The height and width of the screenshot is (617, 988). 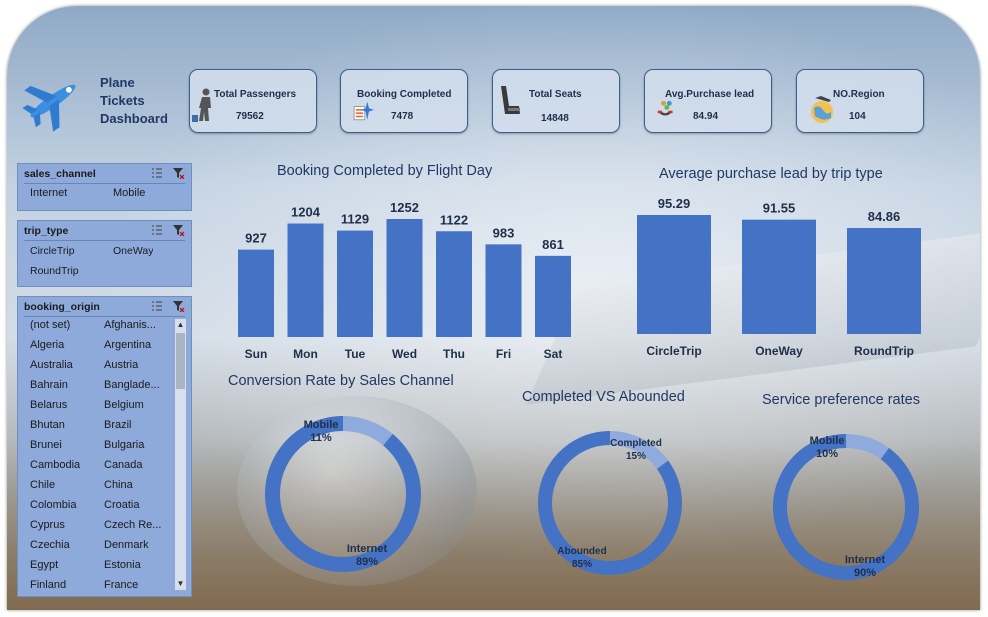 What do you see at coordinates (47, 345) in the screenshot?
I see `slicer-item-origin: Algeria` at bounding box center [47, 345].